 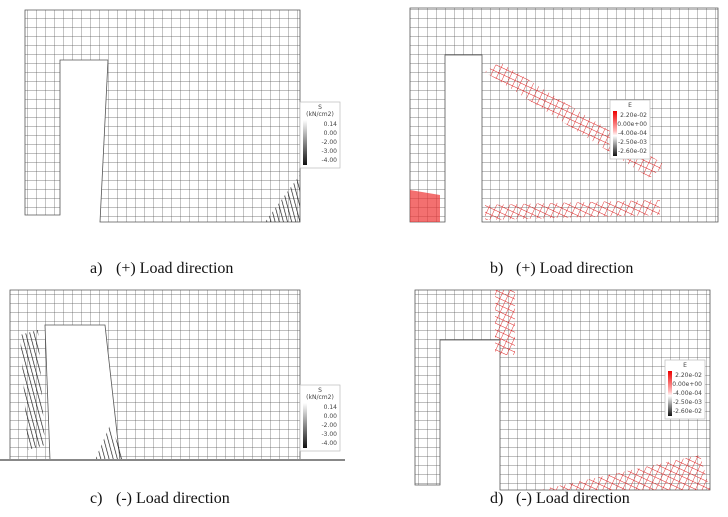 I want to click on caption-label: a), so click(x=96, y=268).